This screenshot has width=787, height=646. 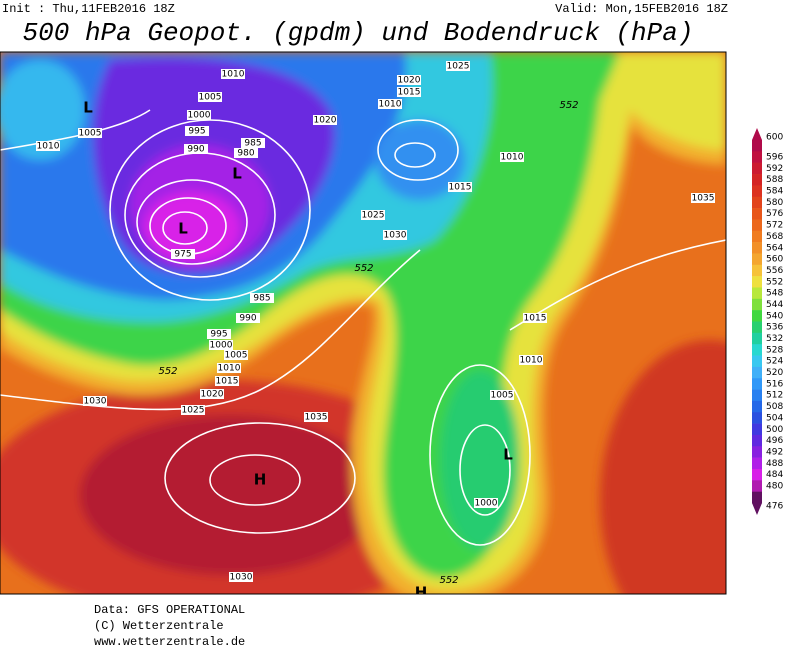 What do you see at coordinates (774, 475) in the screenshot?
I see `colorbar-label: 484` at bounding box center [774, 475].